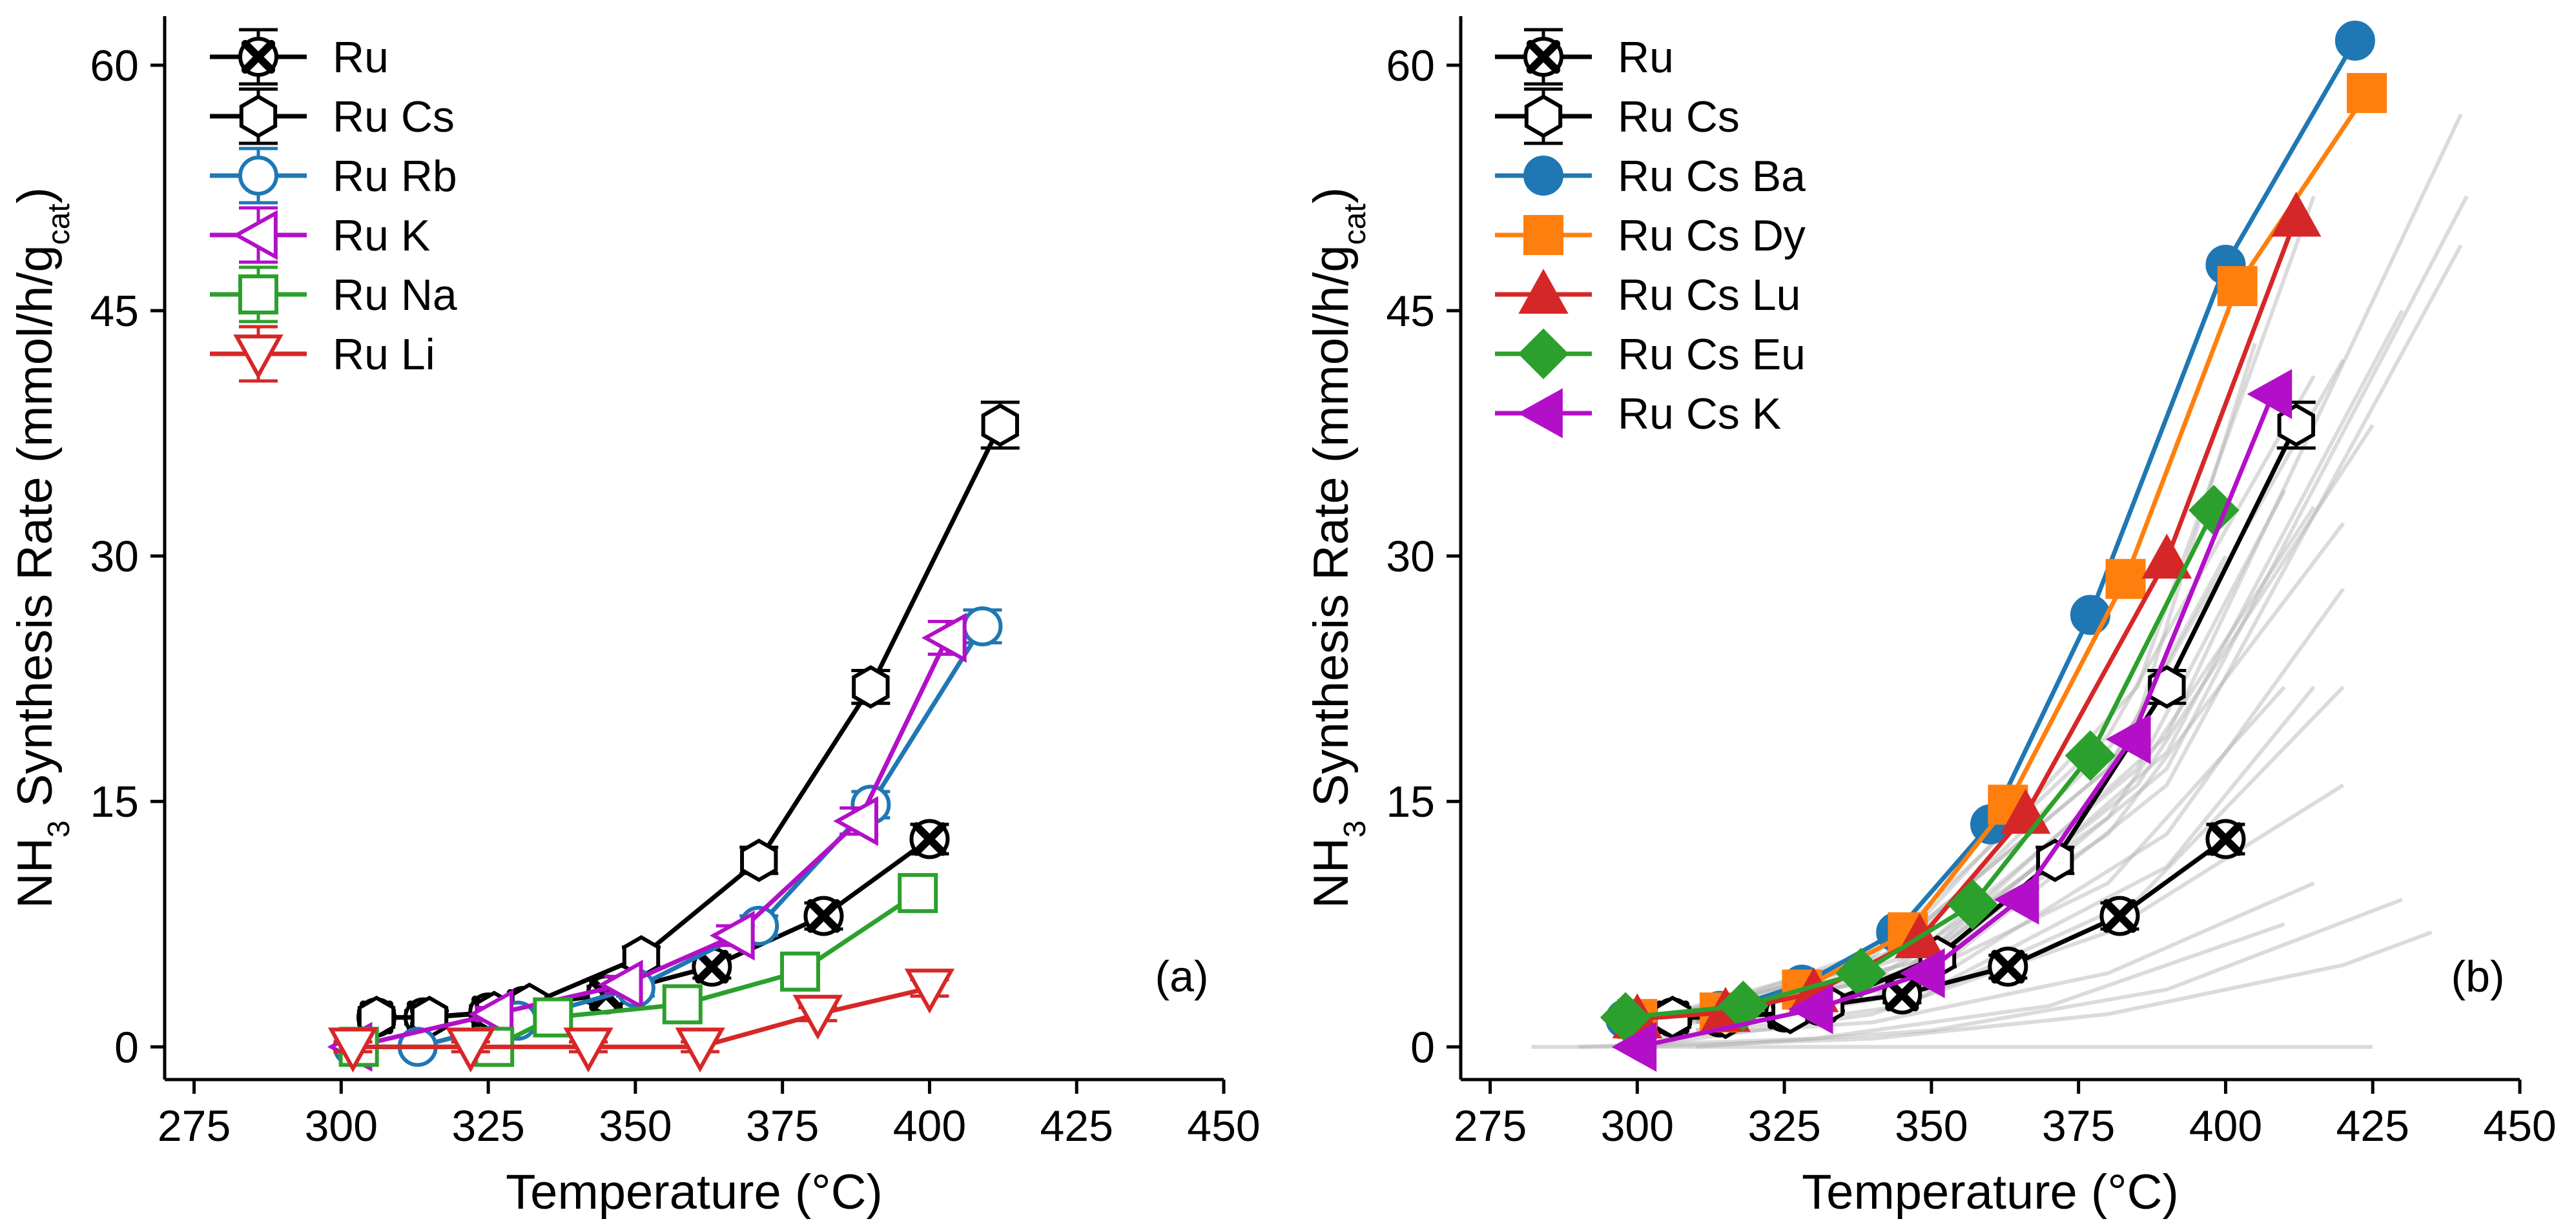 The width and height of the screenshot is (2576, 1230). What do you see at coordinates (1181, 976) in the screenshot?
I see `panel-a-label: (a)` at bounding box center [1181, 976].